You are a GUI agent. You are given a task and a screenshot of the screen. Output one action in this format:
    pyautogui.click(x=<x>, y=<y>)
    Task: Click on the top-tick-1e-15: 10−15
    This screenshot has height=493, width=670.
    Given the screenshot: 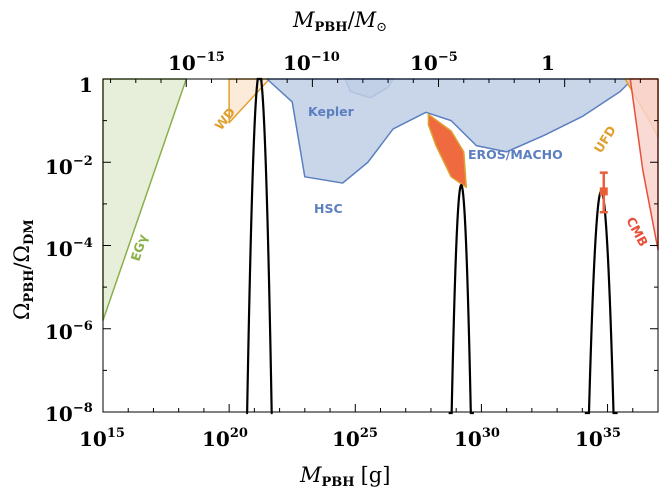 What is the action you would take?
    pyautogui.click(x=196, y=62)
    